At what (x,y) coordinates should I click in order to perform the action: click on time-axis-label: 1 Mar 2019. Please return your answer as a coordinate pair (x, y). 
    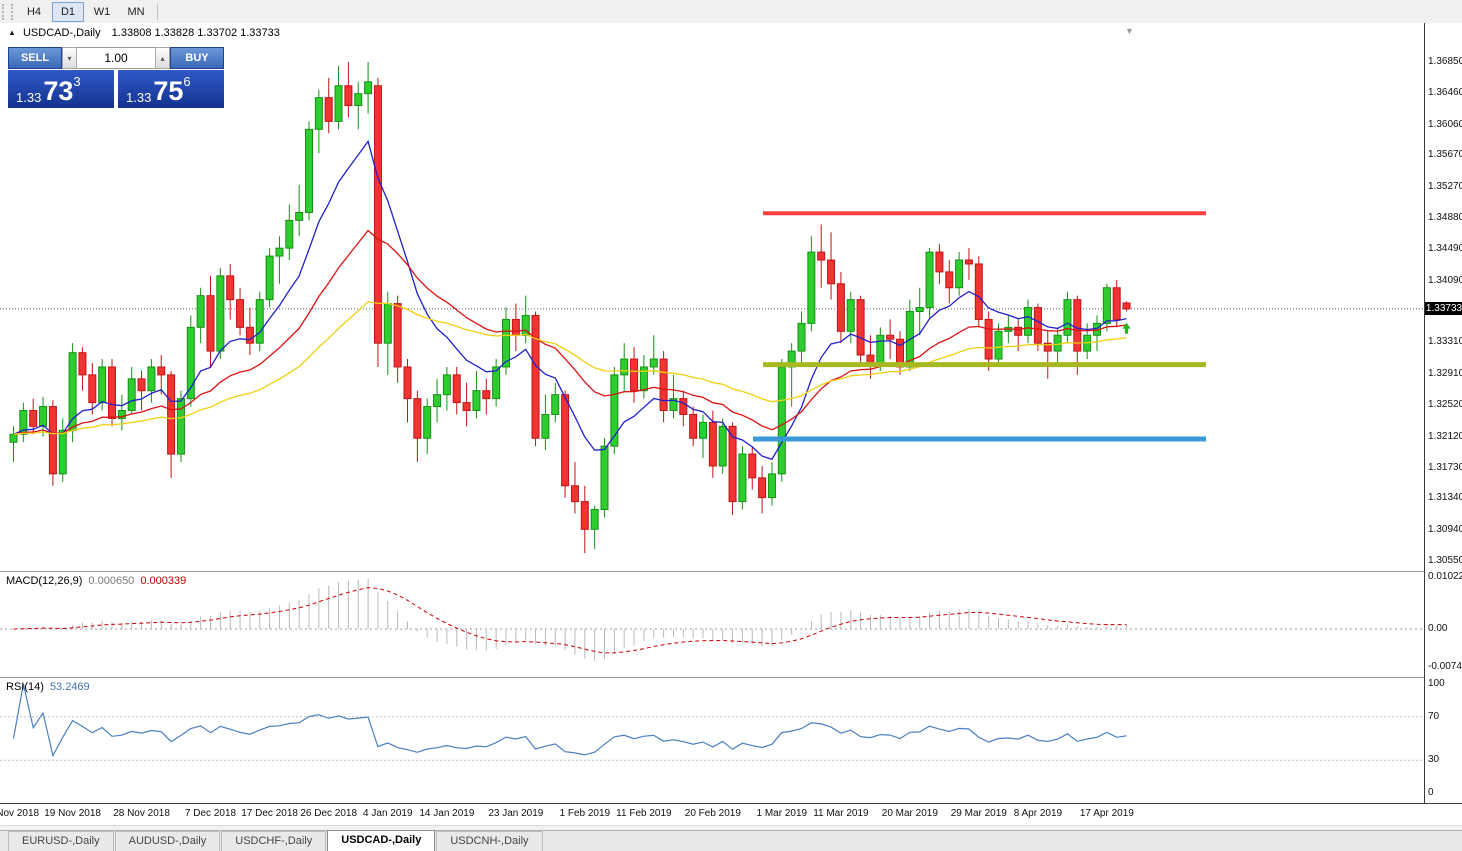
    Looking at the image, I should click on (782, 813).